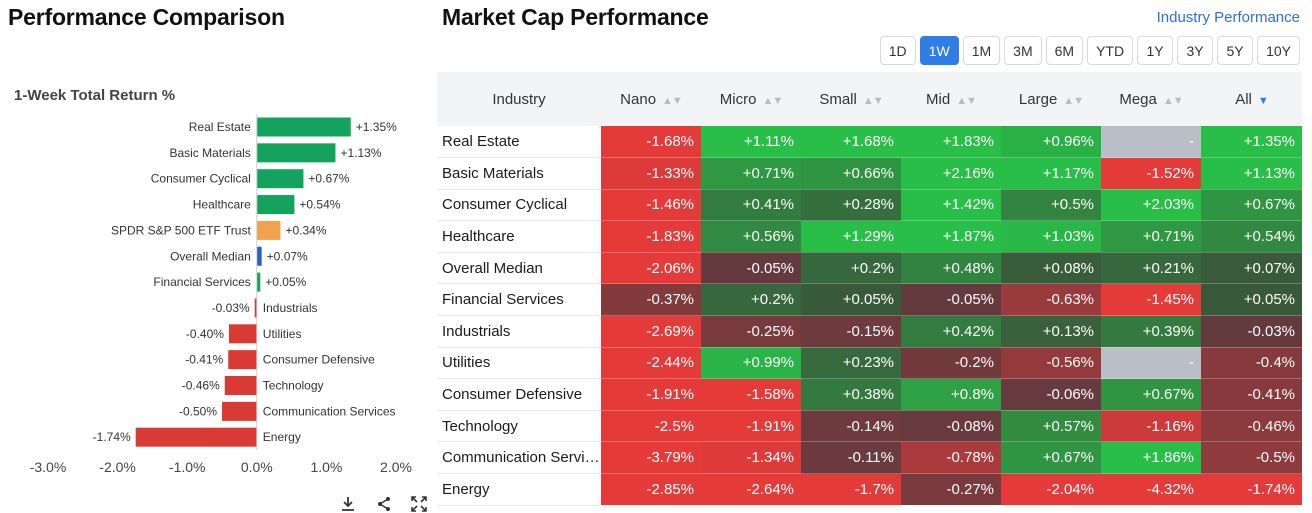 The image size is (1312, 513). What do you see at coordinates (1251, 205) in the screenshot?
I see `performance-cell: +0.67%` at bounding box center [1251, 205].